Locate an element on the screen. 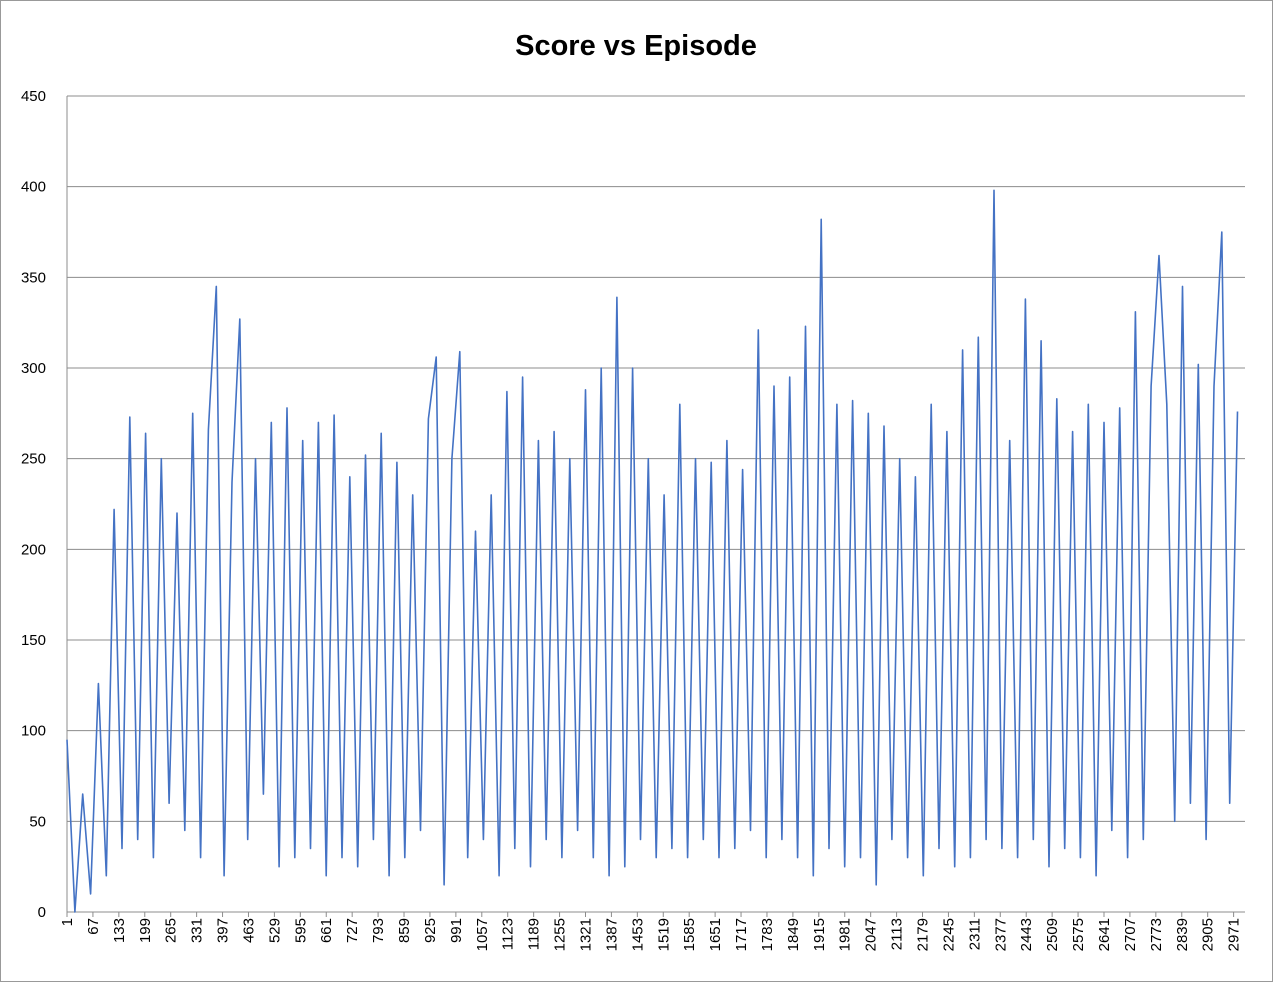 The height and width of the screenshot is (982, 1273). x-tick-label: 67 is located at coordinates (93, 926).